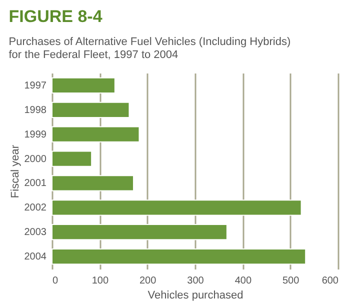 Image resolution: width=350 pixels, height=306 pixels. Describe the element at coordinates (35, 257) in the screenshot. I see `y-tick-label: 2004` at that location.